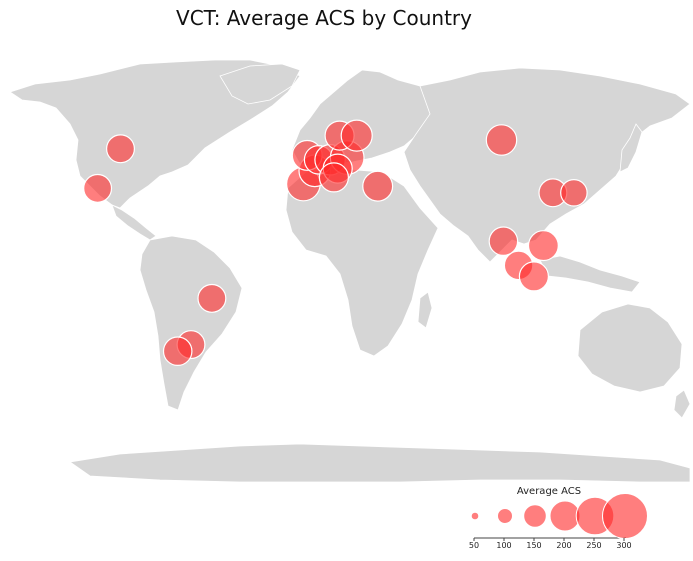  What do you see at coordinates (593, 545) in the screenshot?
I see `legend-tick-label-250: 250` at bounding box center [593, 545].